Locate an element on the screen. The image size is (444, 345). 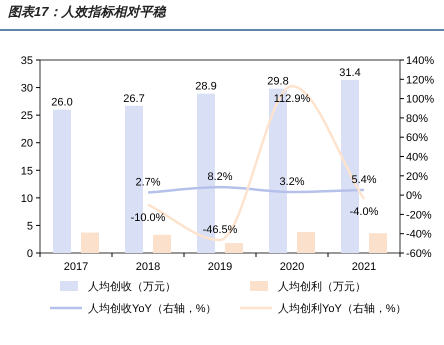
y2-tick-label: 140% is located at coordinates (420, 61).